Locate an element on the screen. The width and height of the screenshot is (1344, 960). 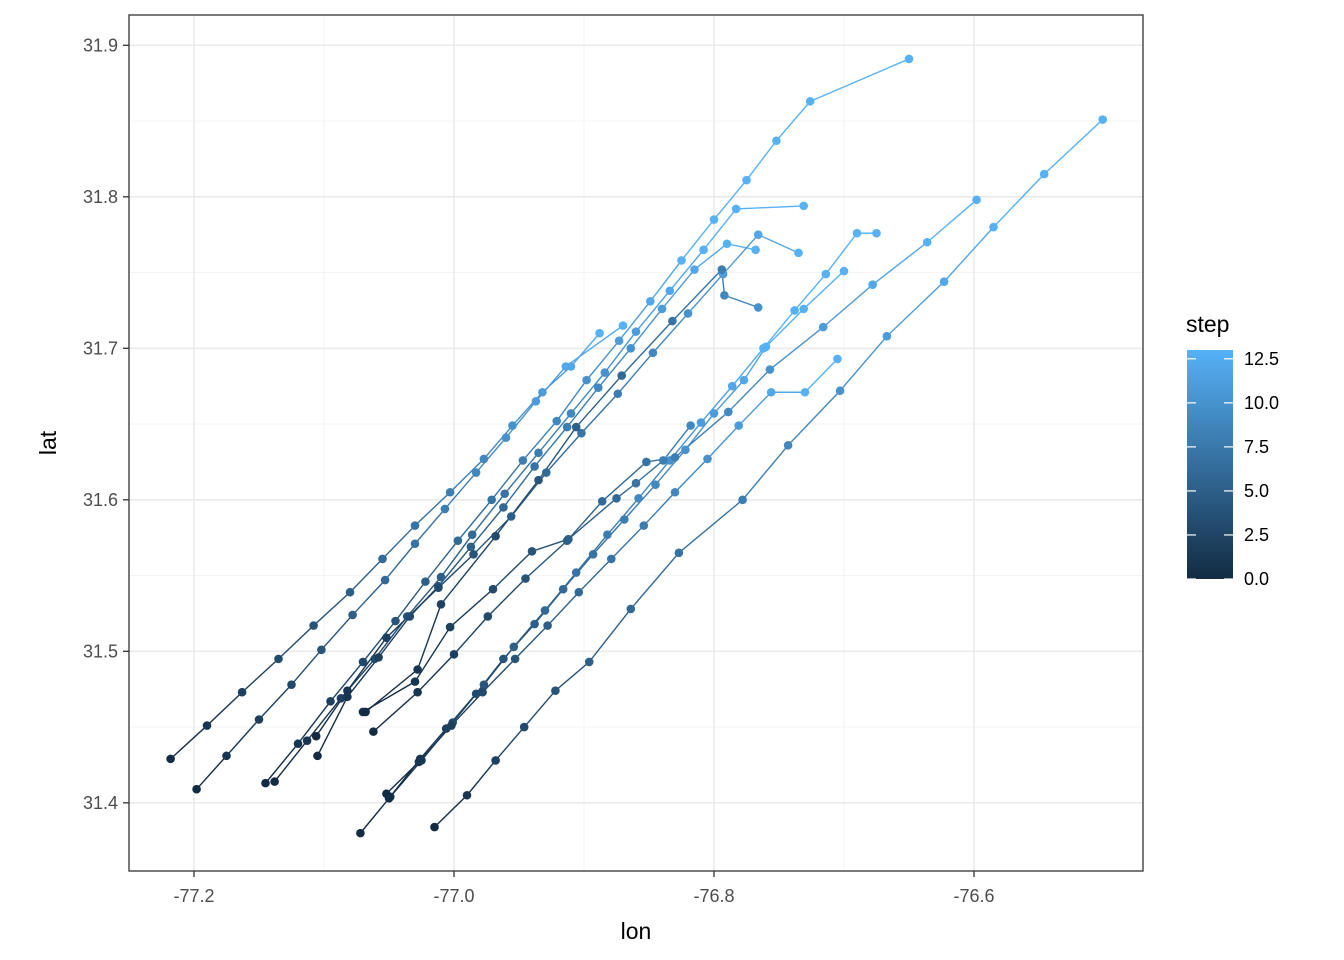
legend-ticks: 0.0 2.5 5.0 7.5 10.0 12.5 is located at coordinates (1233, 469).